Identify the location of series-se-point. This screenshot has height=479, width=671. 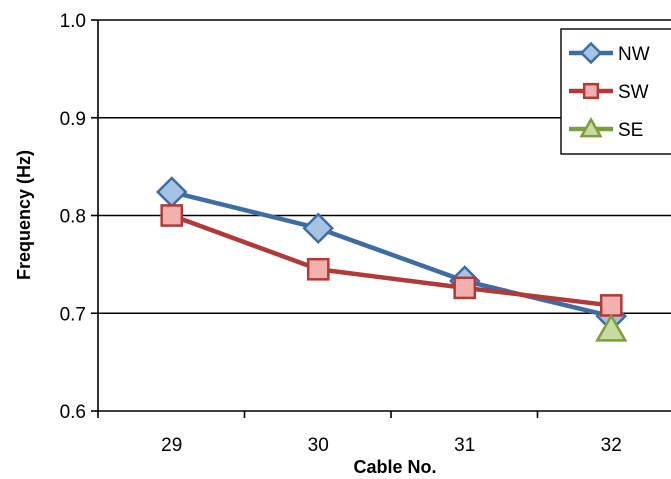
(611, 327).